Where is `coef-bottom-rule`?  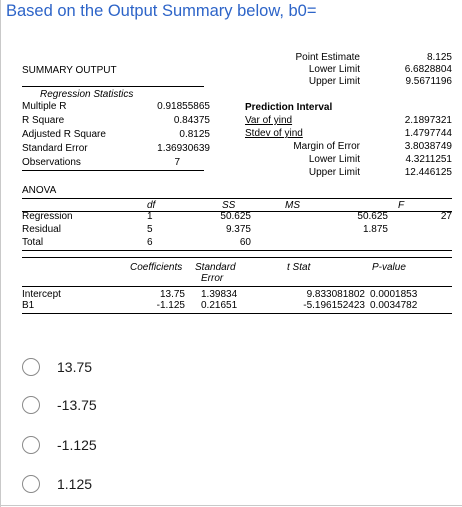
coef-bottom-rule is located at coordinates (237, 313).